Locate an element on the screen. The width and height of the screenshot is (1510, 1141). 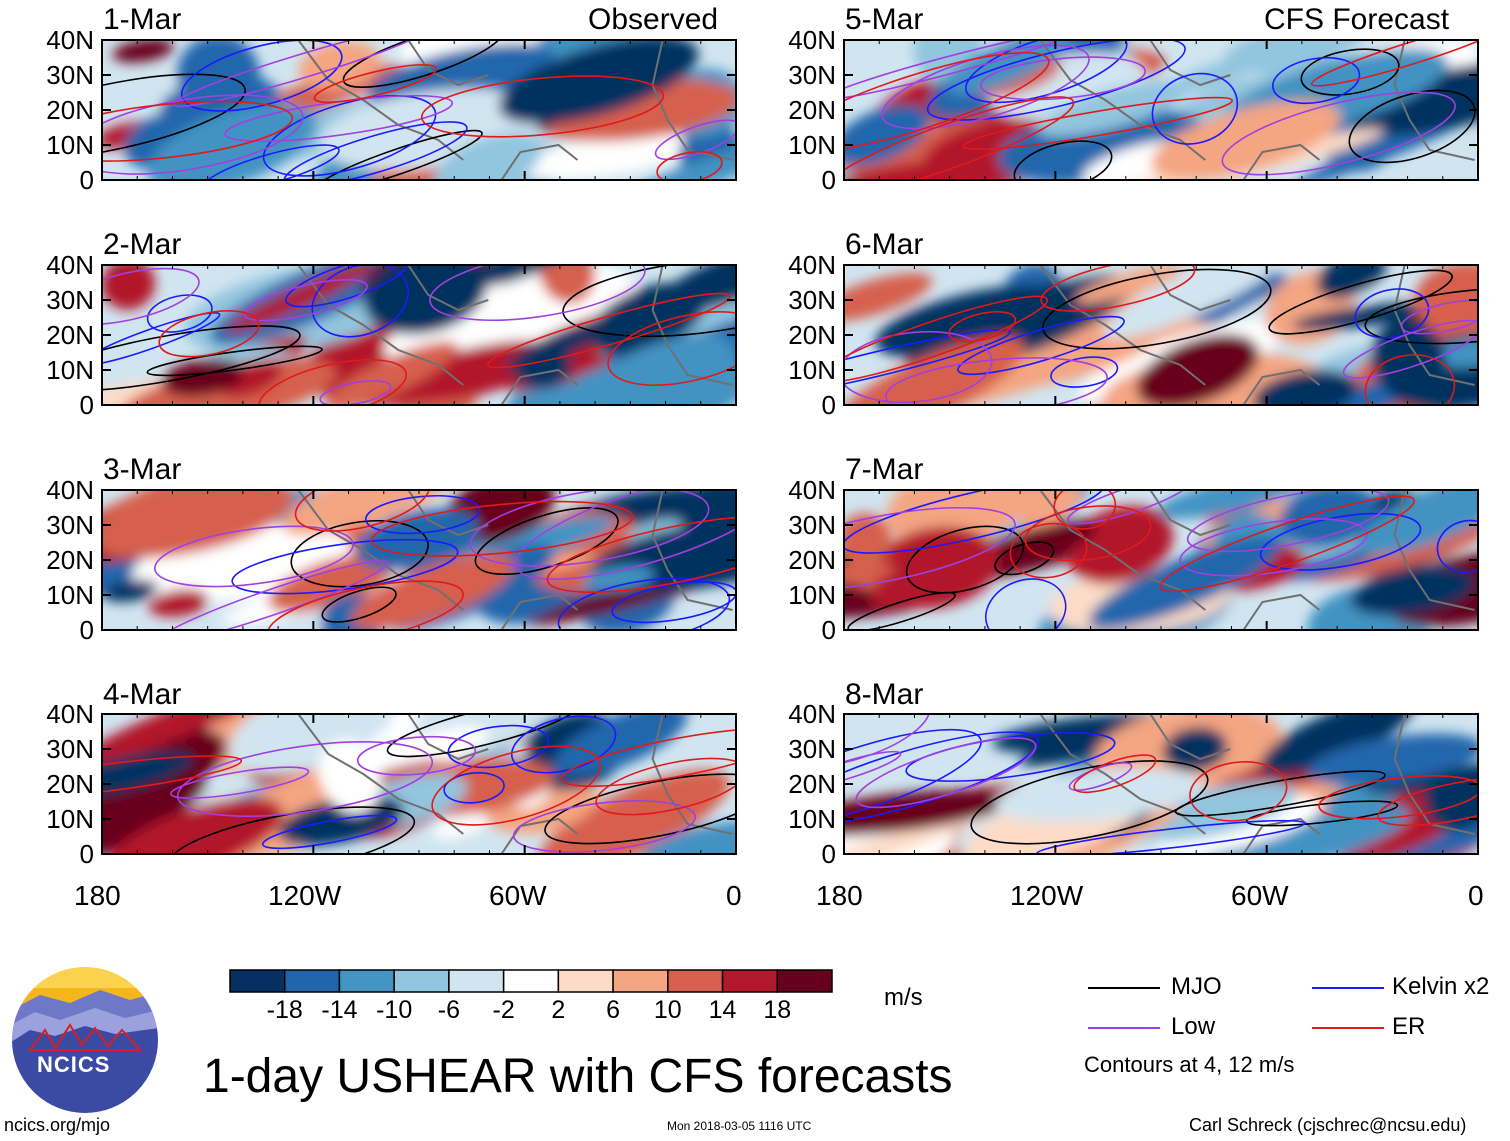
colorbar-tick-label: -14 is located at coordinates (339, 1010).